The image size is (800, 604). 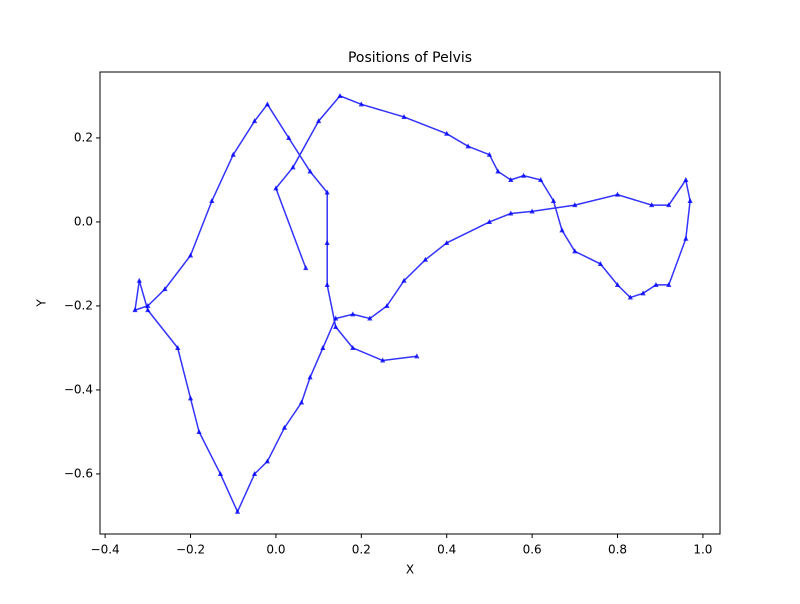 What do you see at coordinates (275, 550) in the screenshot?
I see `x-tick-label: 0.0` at bounding box center [275, 550].